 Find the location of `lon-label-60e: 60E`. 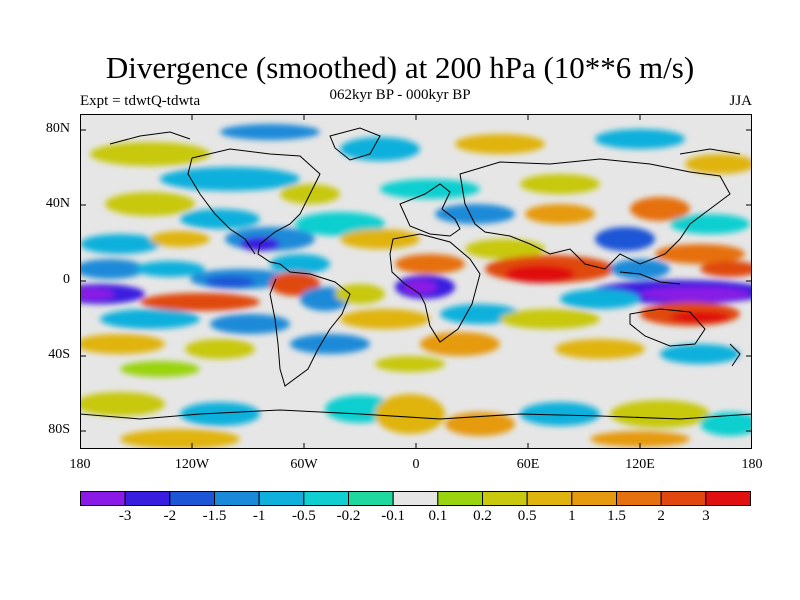

lon-label-60e: 60E is located at coordinates (528, 464).